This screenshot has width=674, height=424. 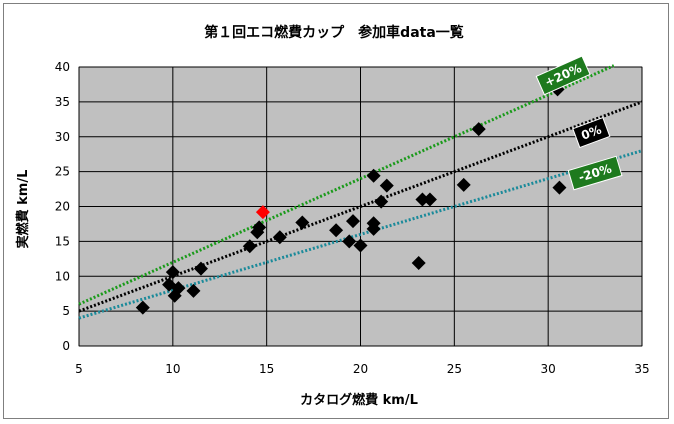 I want to click on y-tick-label: 15, so click(x=62, y=241).